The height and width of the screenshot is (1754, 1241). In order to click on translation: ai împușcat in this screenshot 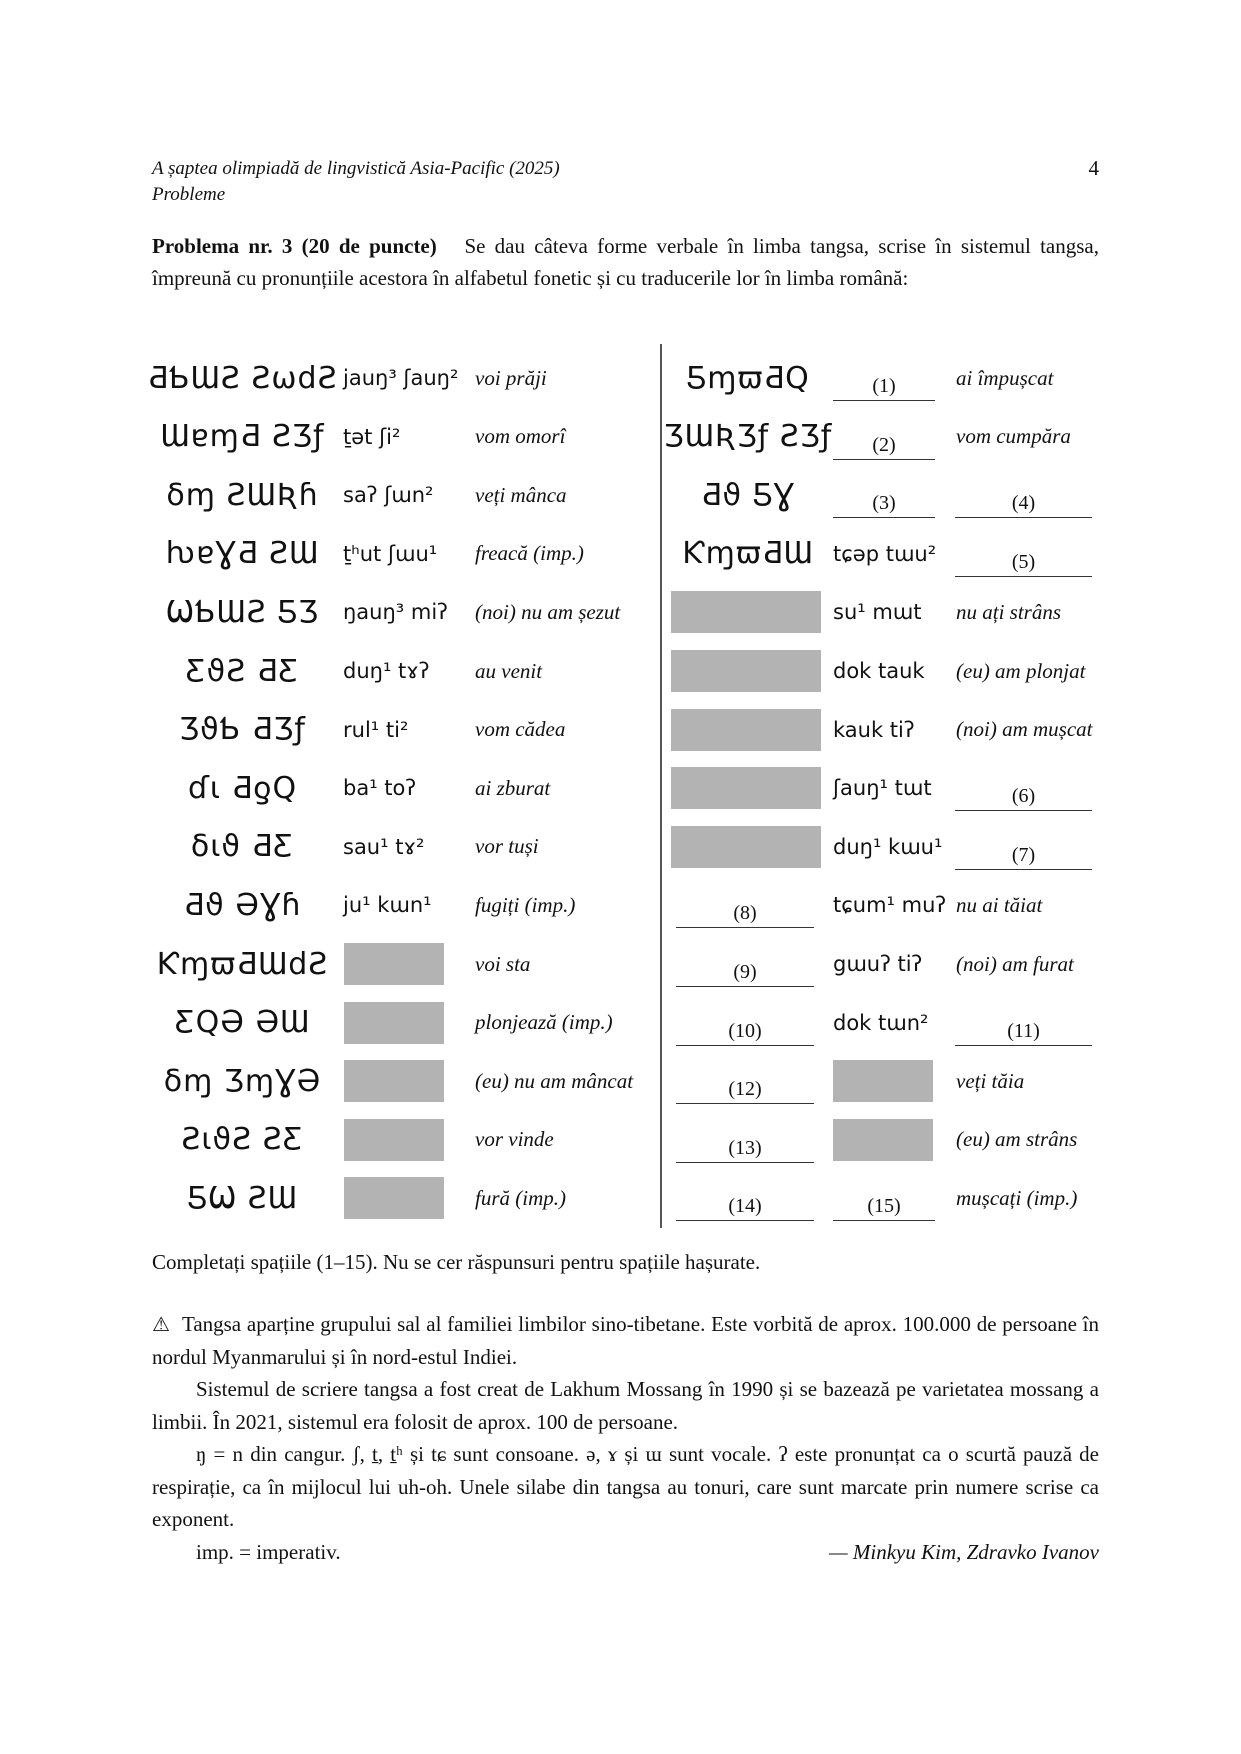, I will do `click(1005, 377)`.